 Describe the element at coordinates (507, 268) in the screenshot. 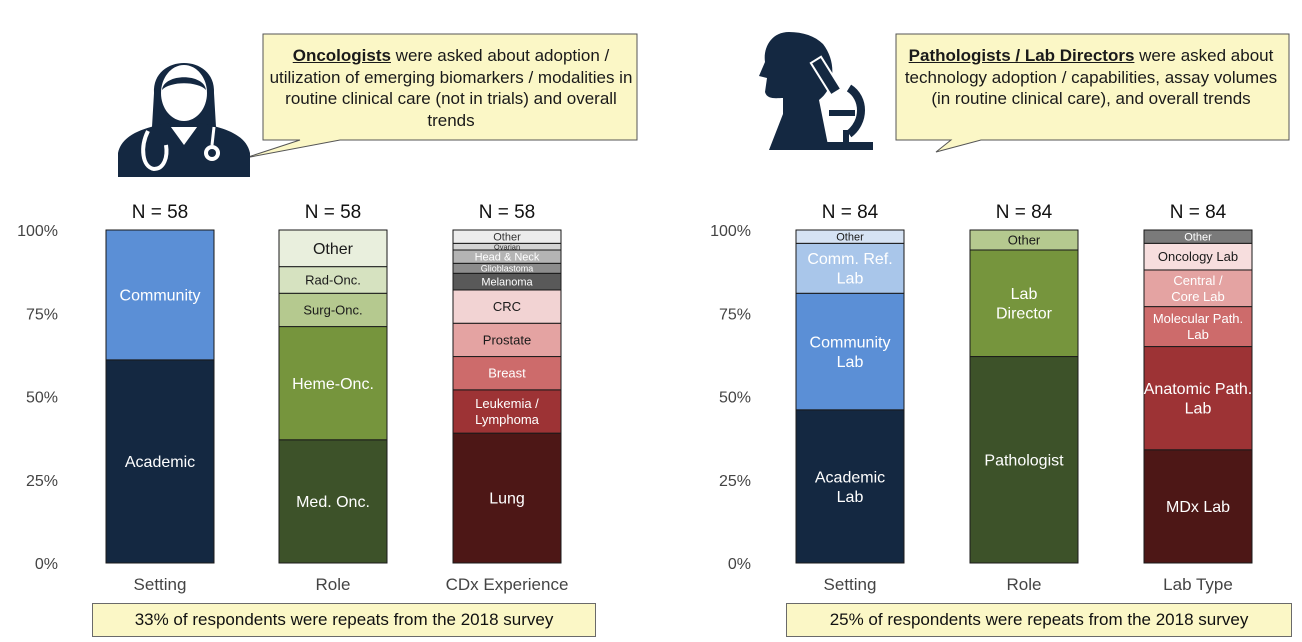

I see `segment-label: Glioblastoma` at that location.